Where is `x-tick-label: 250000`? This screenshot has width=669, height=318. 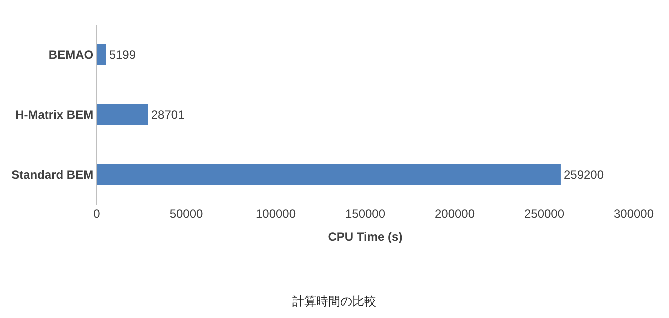 x-tick-label: 250000 is located at coordinates (544, 214).